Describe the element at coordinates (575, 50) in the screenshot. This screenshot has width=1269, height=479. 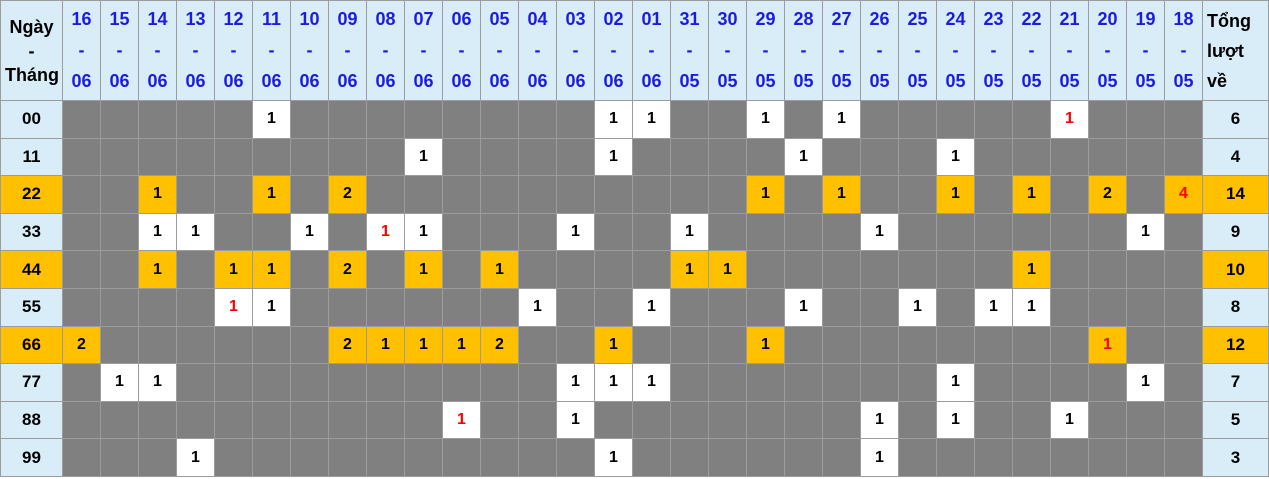
I see `col-header-03-06: 03-06` at that location.